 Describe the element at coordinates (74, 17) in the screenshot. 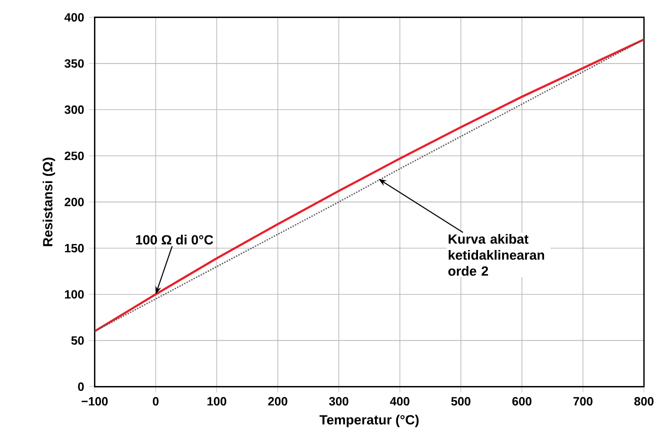

I see `y-tick-label: 400` at that location.